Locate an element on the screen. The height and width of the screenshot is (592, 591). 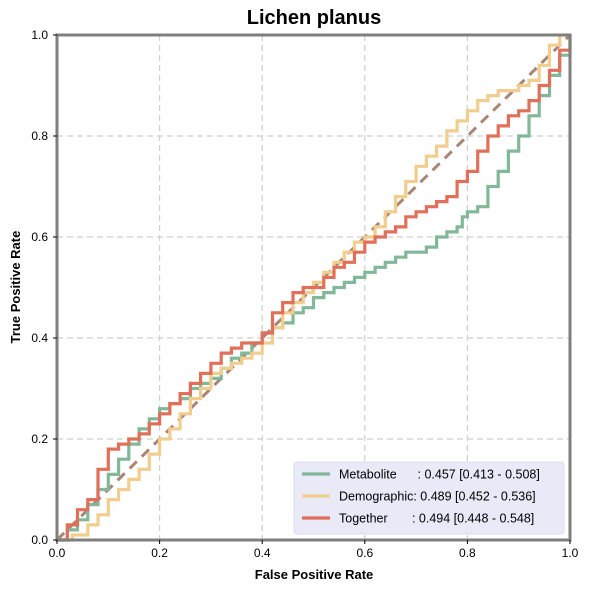
x-tick-label: 0.6 is located at coordinates (364, 553).